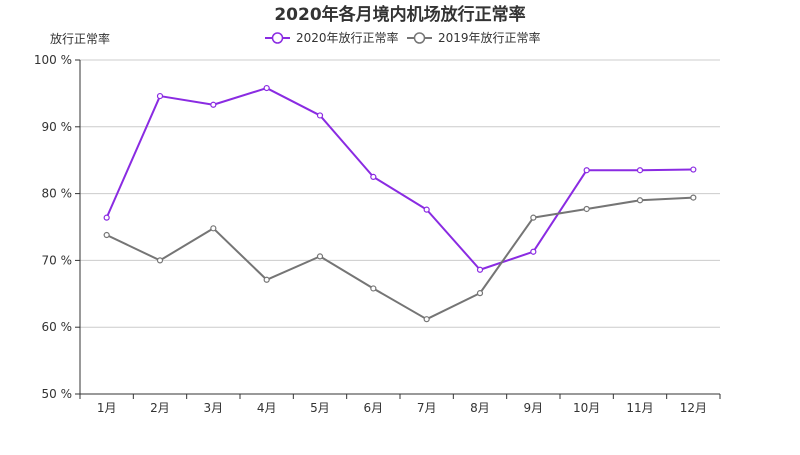 Image resolution: width=800 pixels, height=455 pixels. What do you see at coordinates (693, 408) in the screenshot?
I see `x-tick-label: 12月` at bounding box center [693, 408].